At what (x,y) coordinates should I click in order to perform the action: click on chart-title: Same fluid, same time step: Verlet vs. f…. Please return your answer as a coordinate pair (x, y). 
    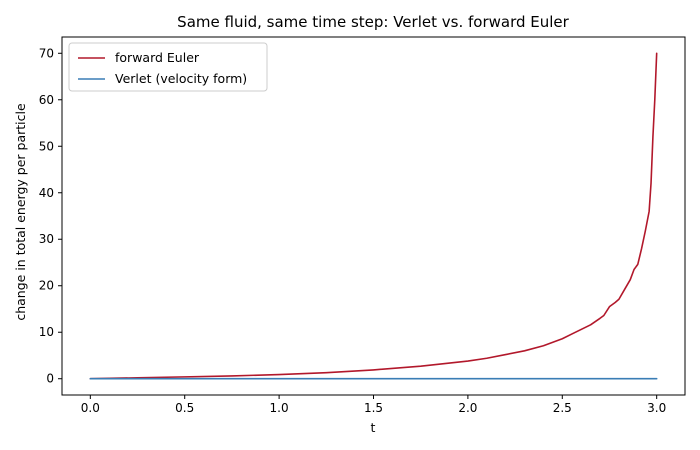
    Looking at the image, I should click on (373, 22).